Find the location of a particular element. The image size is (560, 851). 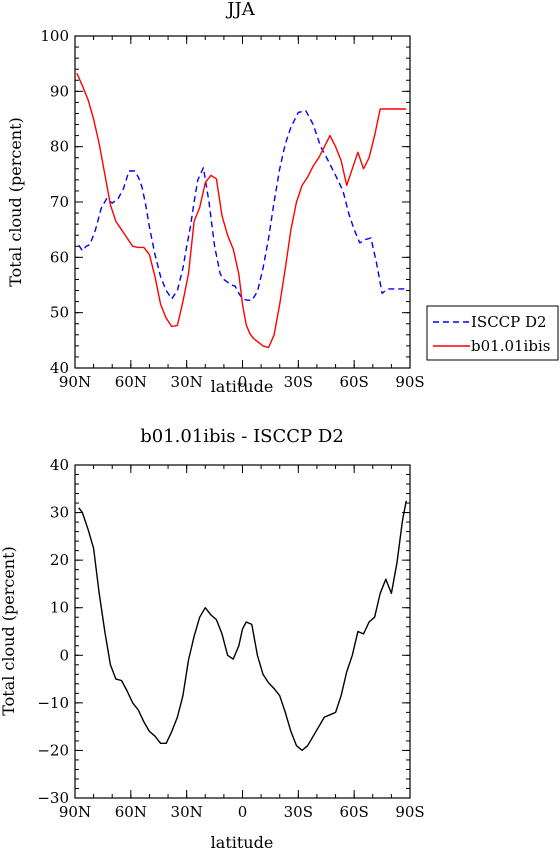

bottom-y-axis-label: Total cloud (percent) is located at coordinates (9, 631).